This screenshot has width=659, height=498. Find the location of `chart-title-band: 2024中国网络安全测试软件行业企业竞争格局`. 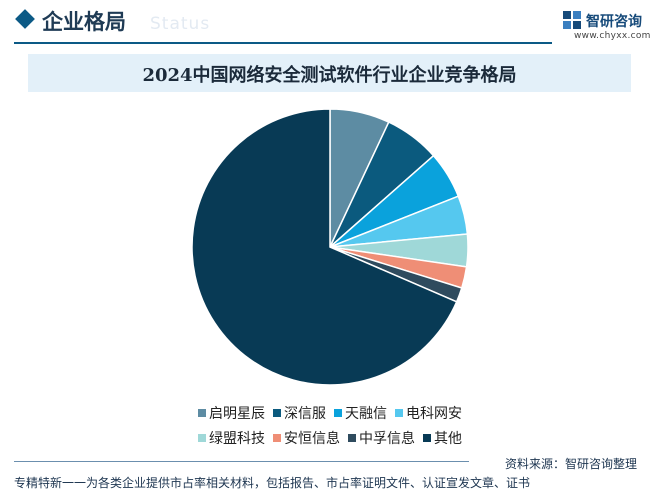

chart-title-band: 2024中国网络安全测试软件行业企业竞争格局 is located at coordinates (329, 73).